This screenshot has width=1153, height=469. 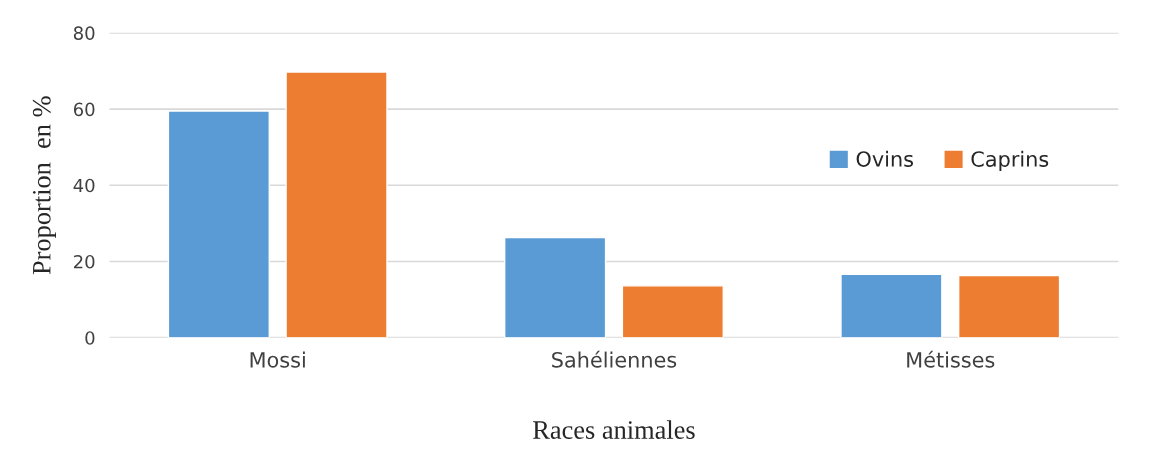 I want to click on legend-label: Ovins, so click(x=884, y=158).